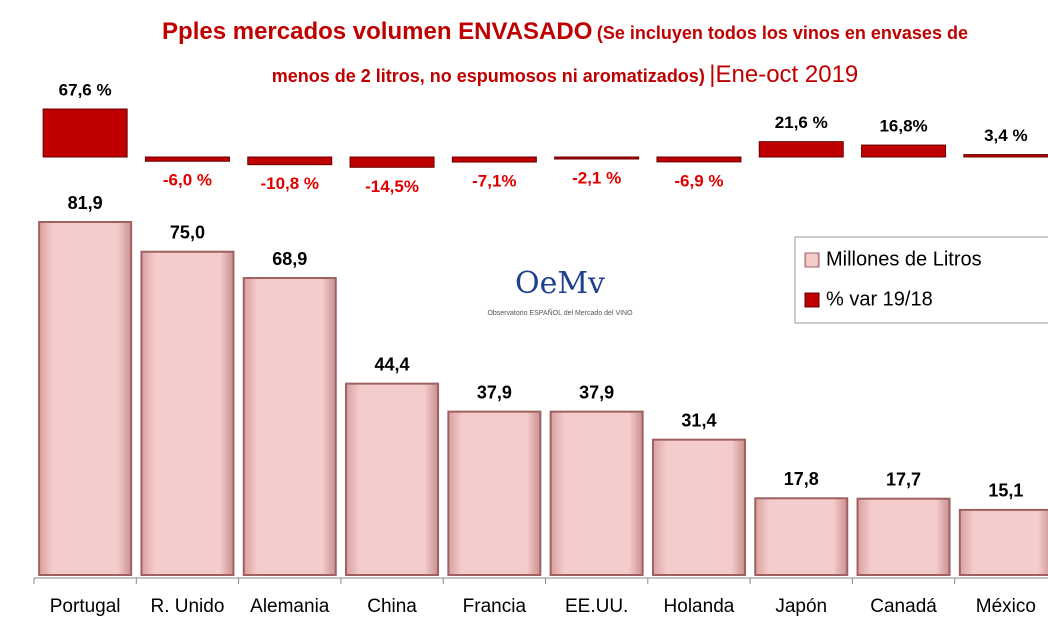 The height and width of the screenshot is (622, 1048). I want to click on x-tick-label: Francia, so click(495, 606).